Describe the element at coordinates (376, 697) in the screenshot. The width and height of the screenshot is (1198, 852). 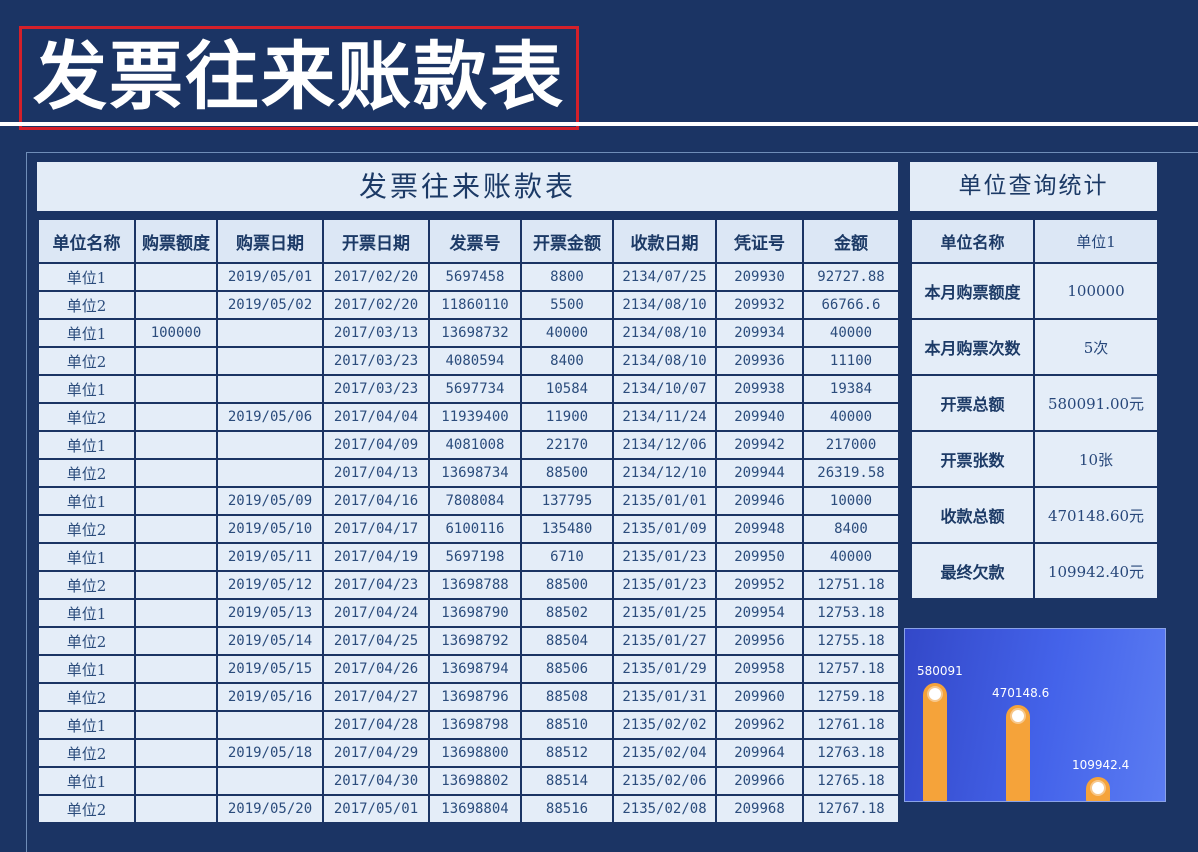
I see `table-cell: 2017/04/27` at that location.